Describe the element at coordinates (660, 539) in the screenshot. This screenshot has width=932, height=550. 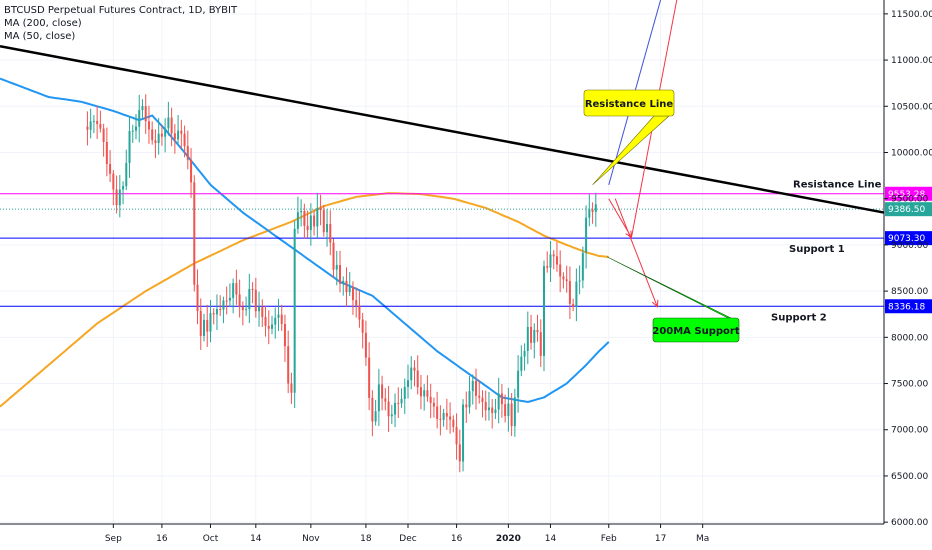
I see `x-tick-label: 17` at that location.